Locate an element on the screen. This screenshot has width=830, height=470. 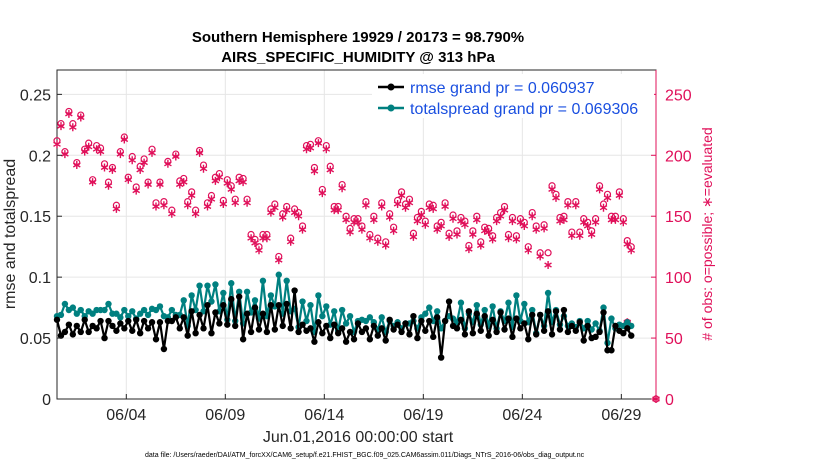
legend-rmse-marker is located at coordinates (391, 87).